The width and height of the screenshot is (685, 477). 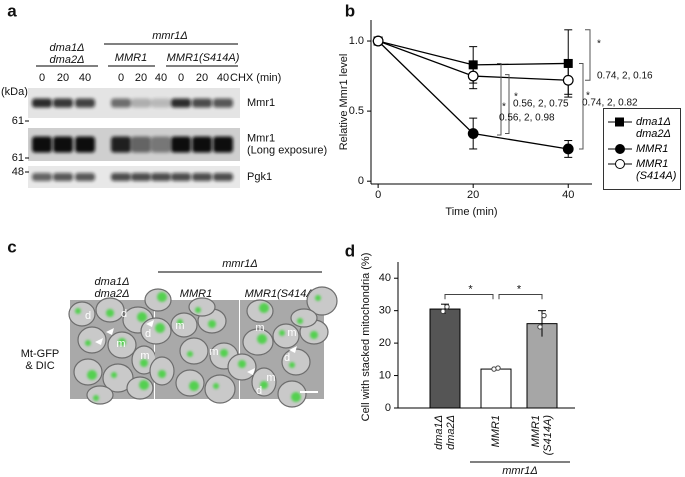 I want to click on x-axis-label: Time (min), so click(x=471, y=212).